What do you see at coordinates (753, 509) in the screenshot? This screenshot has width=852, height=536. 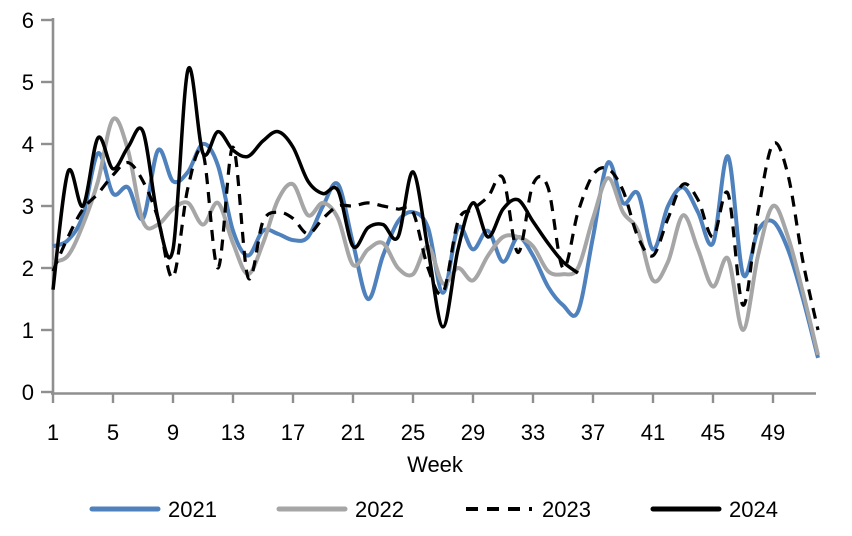 I see `legend-label: 2024` at bounding box center [753, 509].